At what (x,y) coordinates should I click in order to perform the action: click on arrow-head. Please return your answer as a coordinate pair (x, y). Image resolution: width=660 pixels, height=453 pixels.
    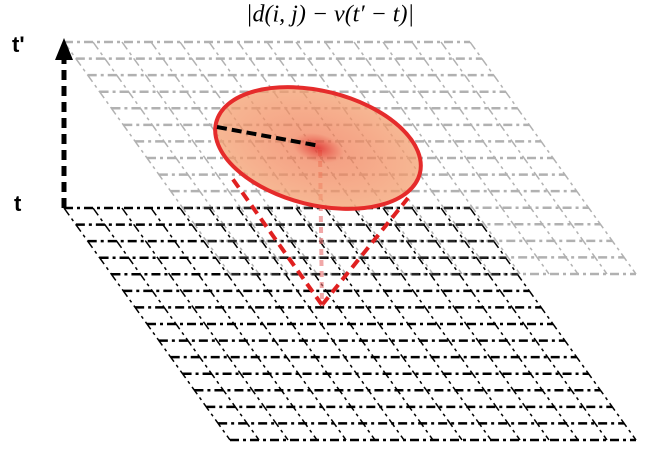
    Looking at the image, I should click on (64, 49).